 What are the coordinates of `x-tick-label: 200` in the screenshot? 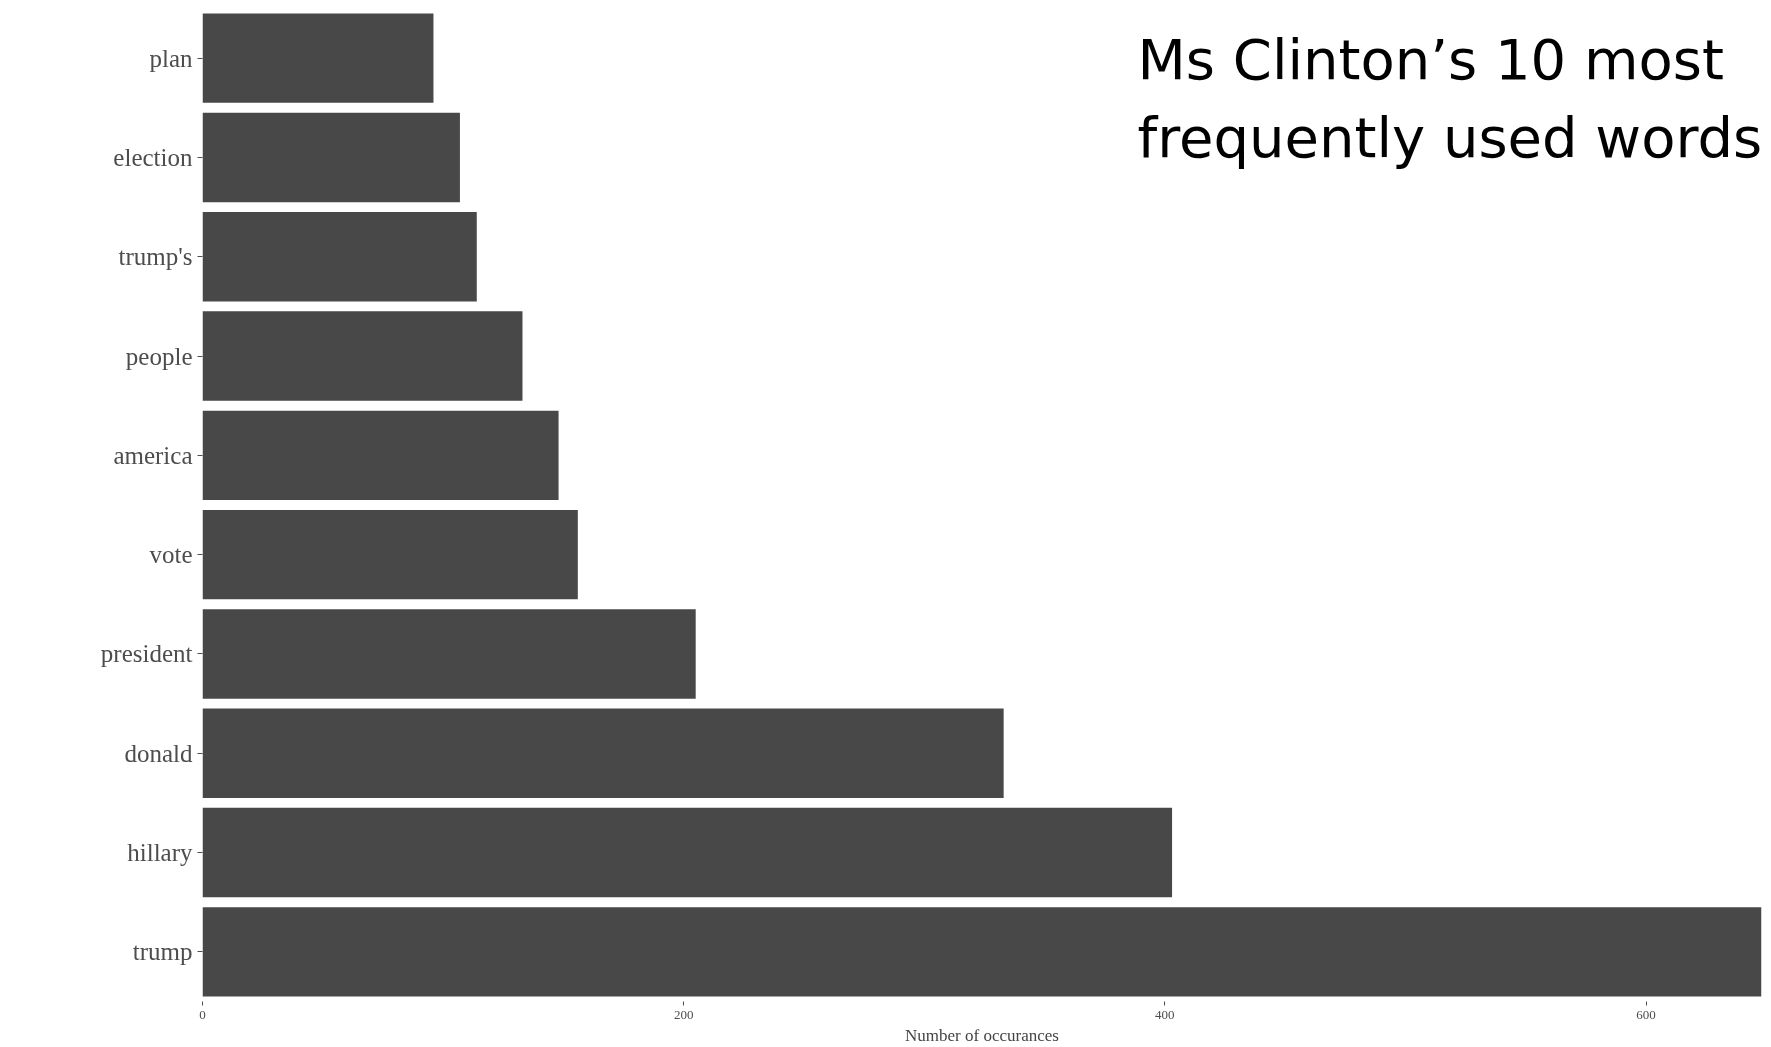 It's located at (683, 1014).